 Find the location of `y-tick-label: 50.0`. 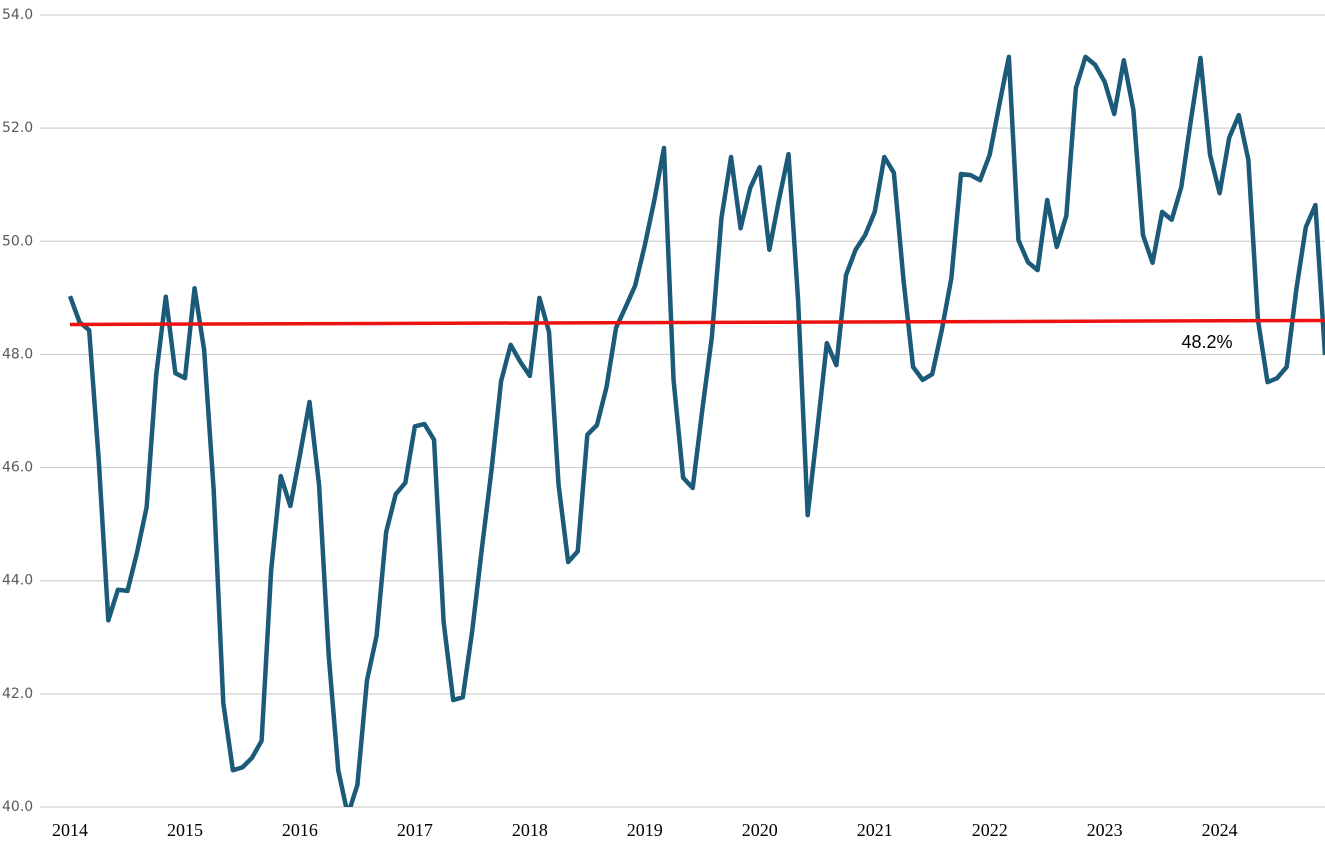

y-tick-label: 50.0 is located at coordinates (17, 241).